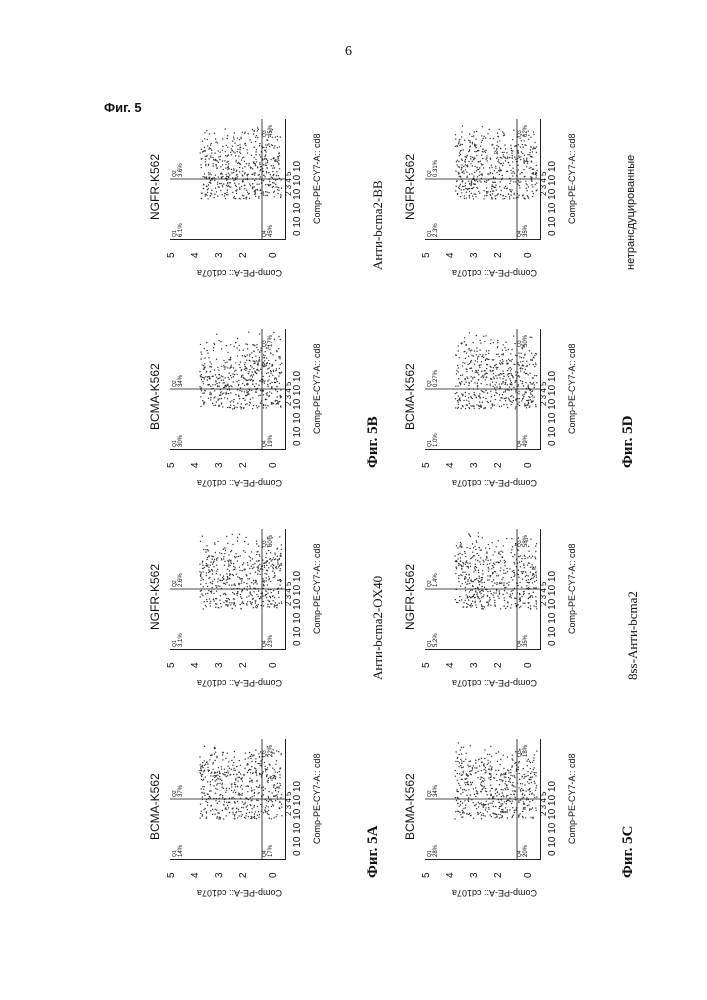  I want to click on panel-label: Фиг. 5C, so click(628, 852).